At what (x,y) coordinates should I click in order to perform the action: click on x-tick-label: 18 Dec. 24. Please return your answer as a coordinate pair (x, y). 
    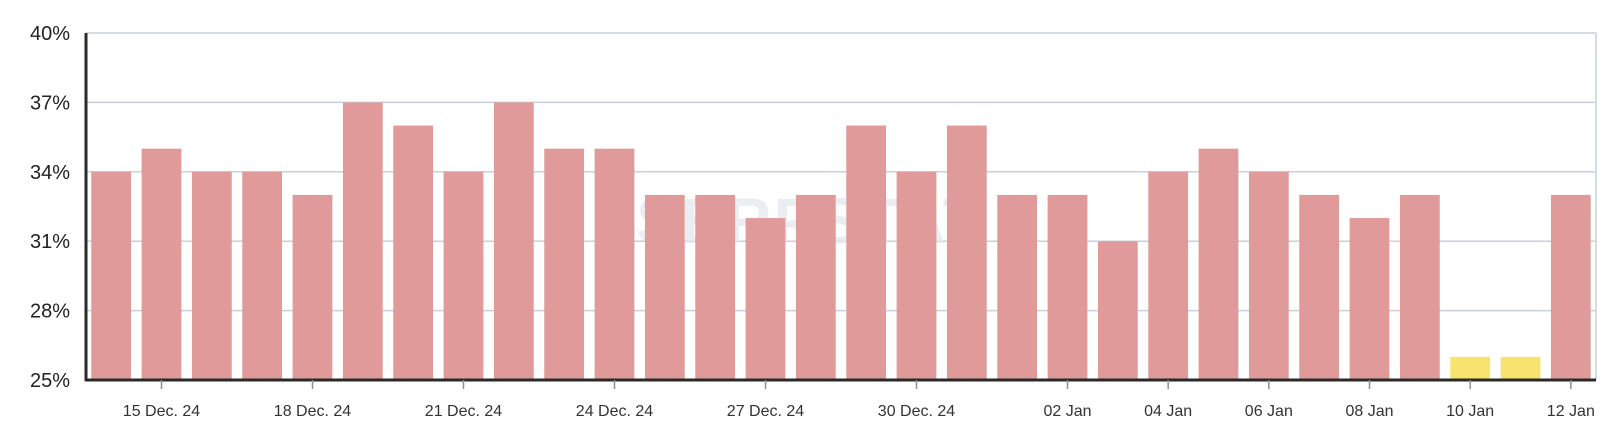
    Looking at the image, I should click on (312, 411).